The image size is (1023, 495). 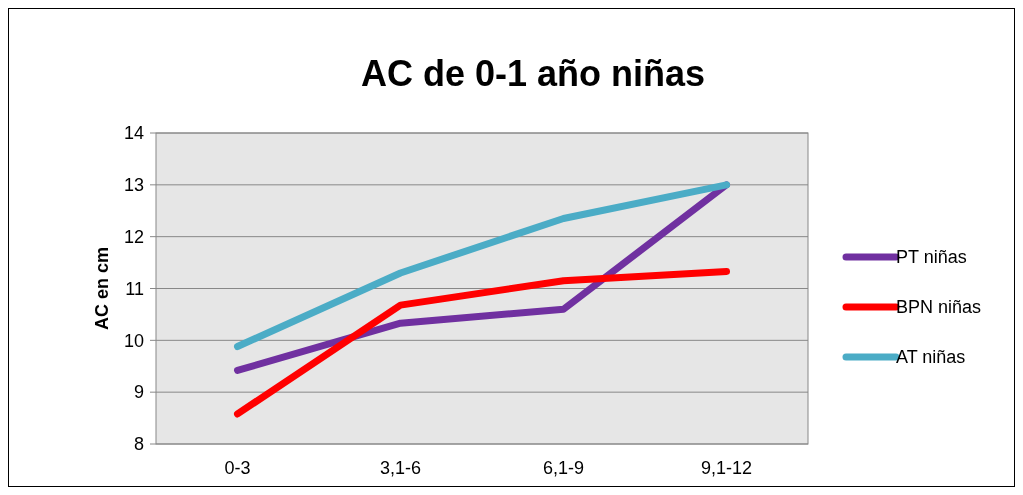 I want to click on legend-label: PT niñas, so click(x=931, y=257).